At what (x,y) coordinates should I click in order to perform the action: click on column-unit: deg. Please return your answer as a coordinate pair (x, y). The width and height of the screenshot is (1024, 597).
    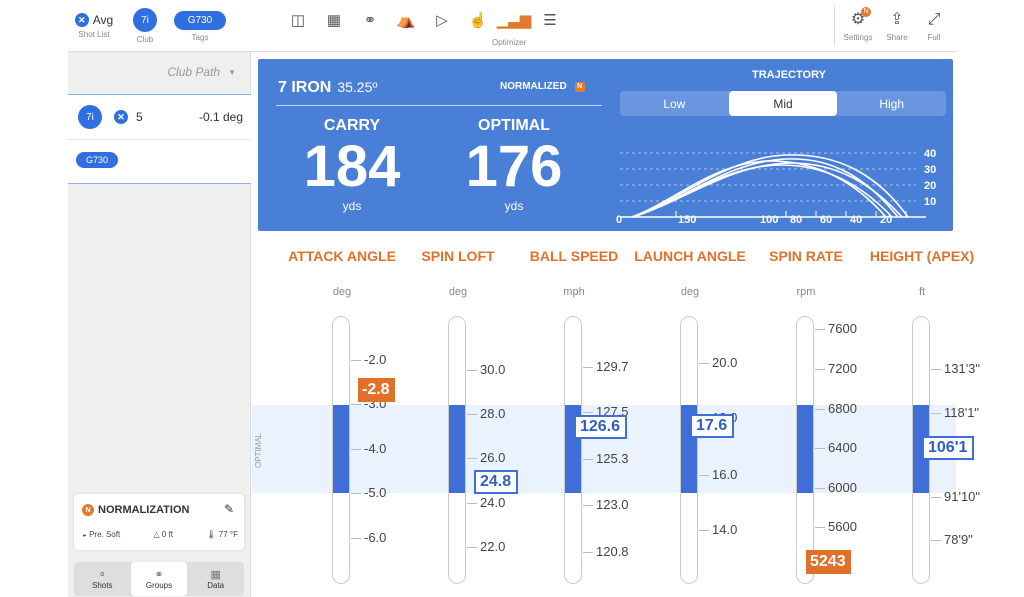
    Looking at the image, I should click on (458, 292).